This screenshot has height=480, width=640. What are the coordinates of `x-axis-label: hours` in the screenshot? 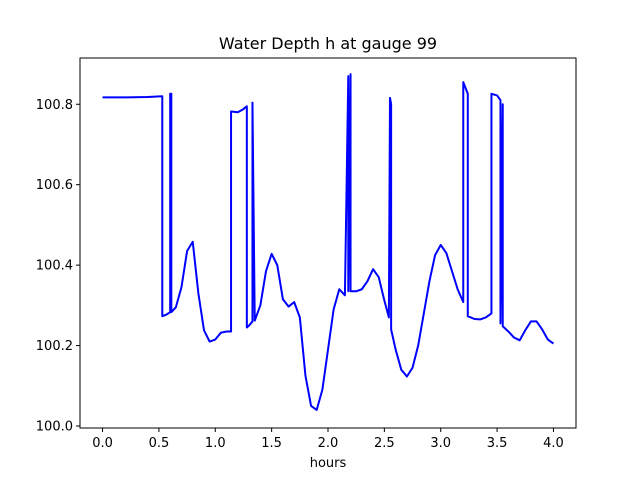 It's located at (328, 463).